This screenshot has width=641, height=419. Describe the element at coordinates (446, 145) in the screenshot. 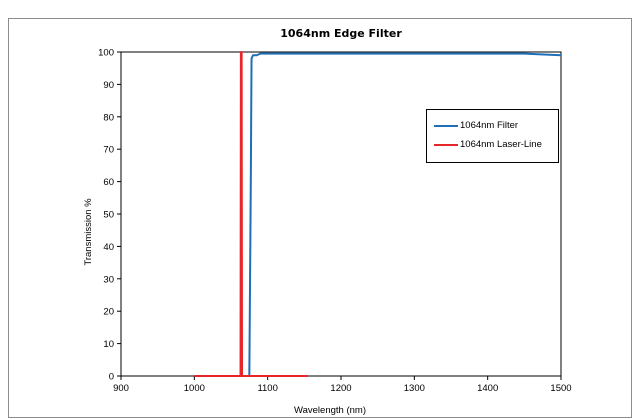

I see `legend-swatch-laser-line` at that location.